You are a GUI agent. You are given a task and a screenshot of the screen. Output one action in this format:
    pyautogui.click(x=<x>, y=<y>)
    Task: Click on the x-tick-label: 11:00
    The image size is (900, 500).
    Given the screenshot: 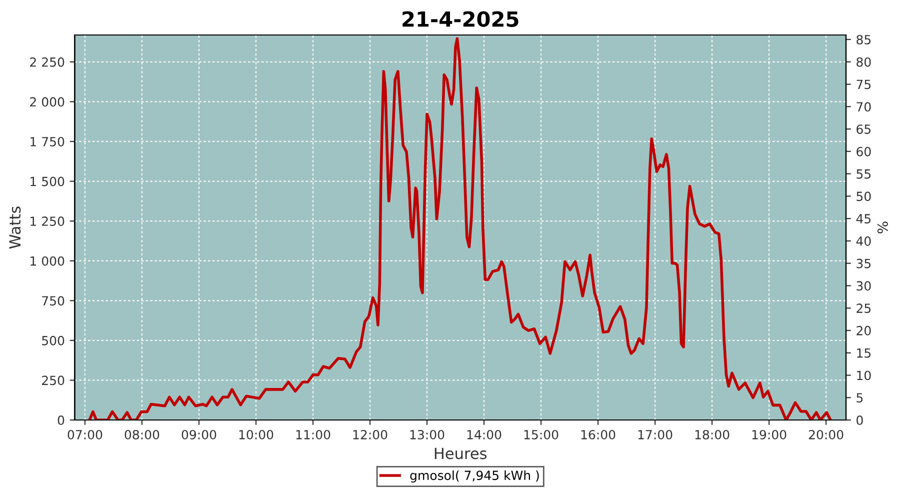 What is the action you would take?
    pyautogui.click(x=313, y=435)
    